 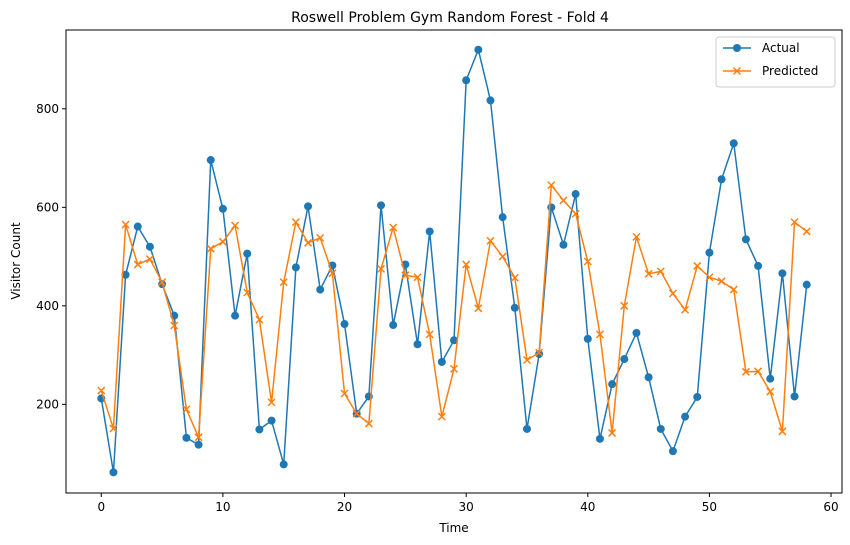 I want to click on x-tick-label: 20, so click(x=344, y=507).